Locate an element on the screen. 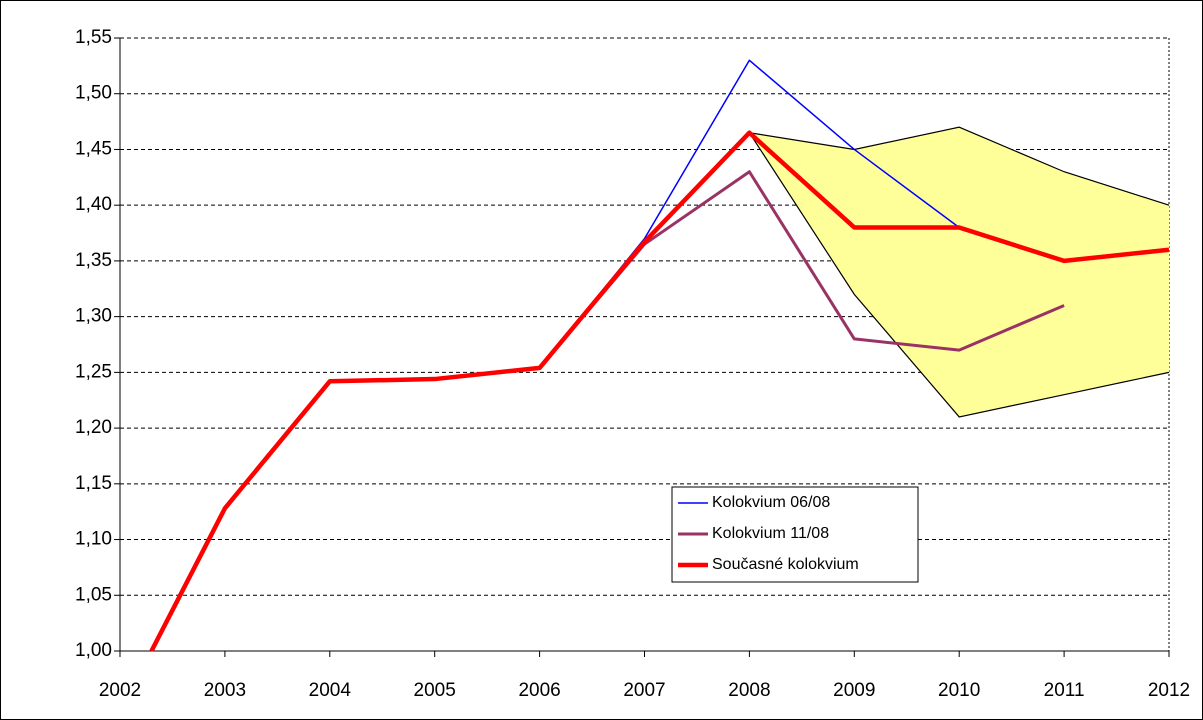 This screenshot has height=720, width=1203. x-tick-label: 2007 is located at coordinates (644, 690).